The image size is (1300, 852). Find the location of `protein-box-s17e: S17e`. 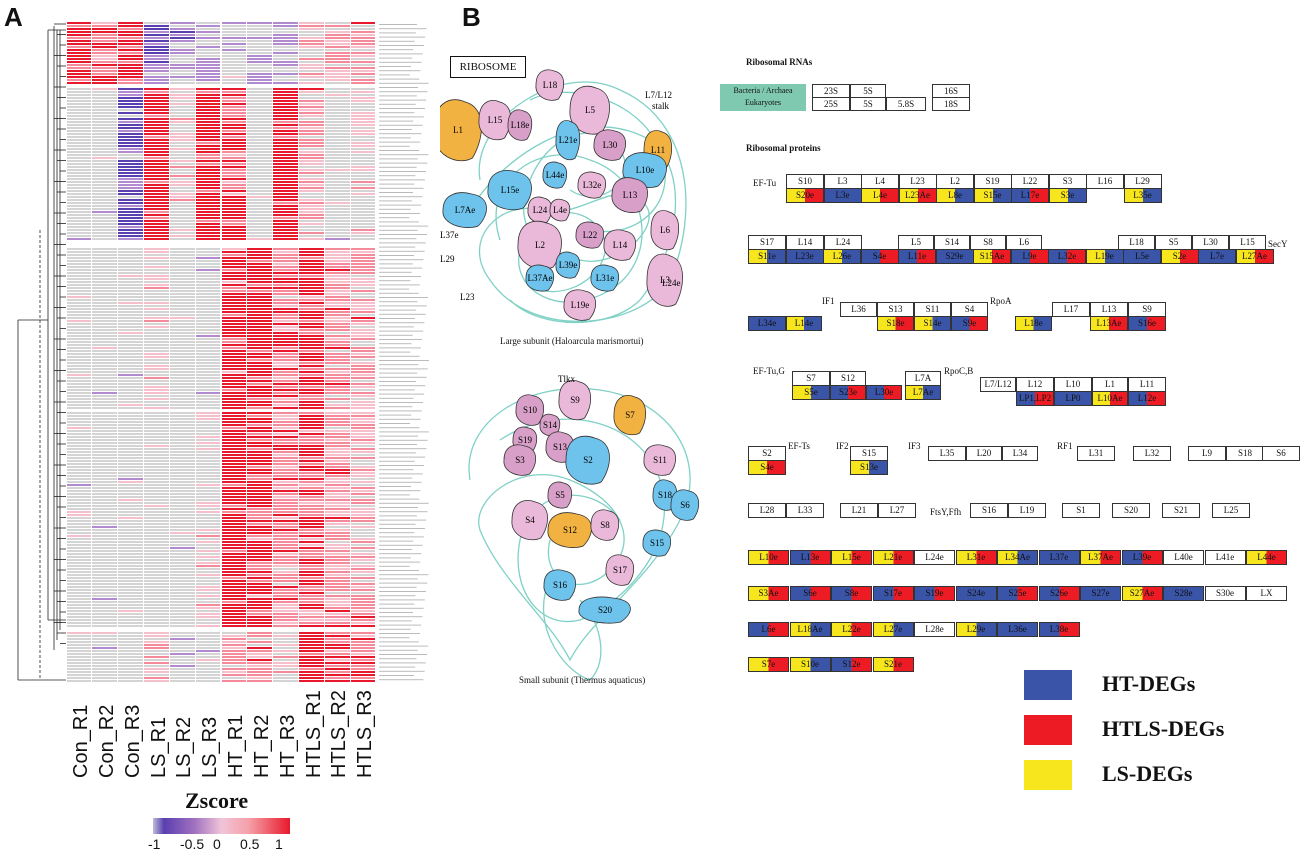

protein-box-s17e: S17e is located at coordinates (893, 593).